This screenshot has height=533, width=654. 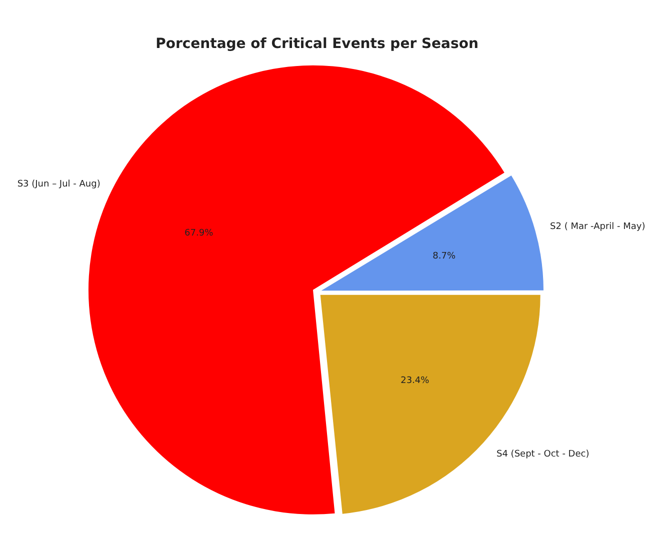 I want to click on data-label: 67.9%, so click(x=199, y=233).